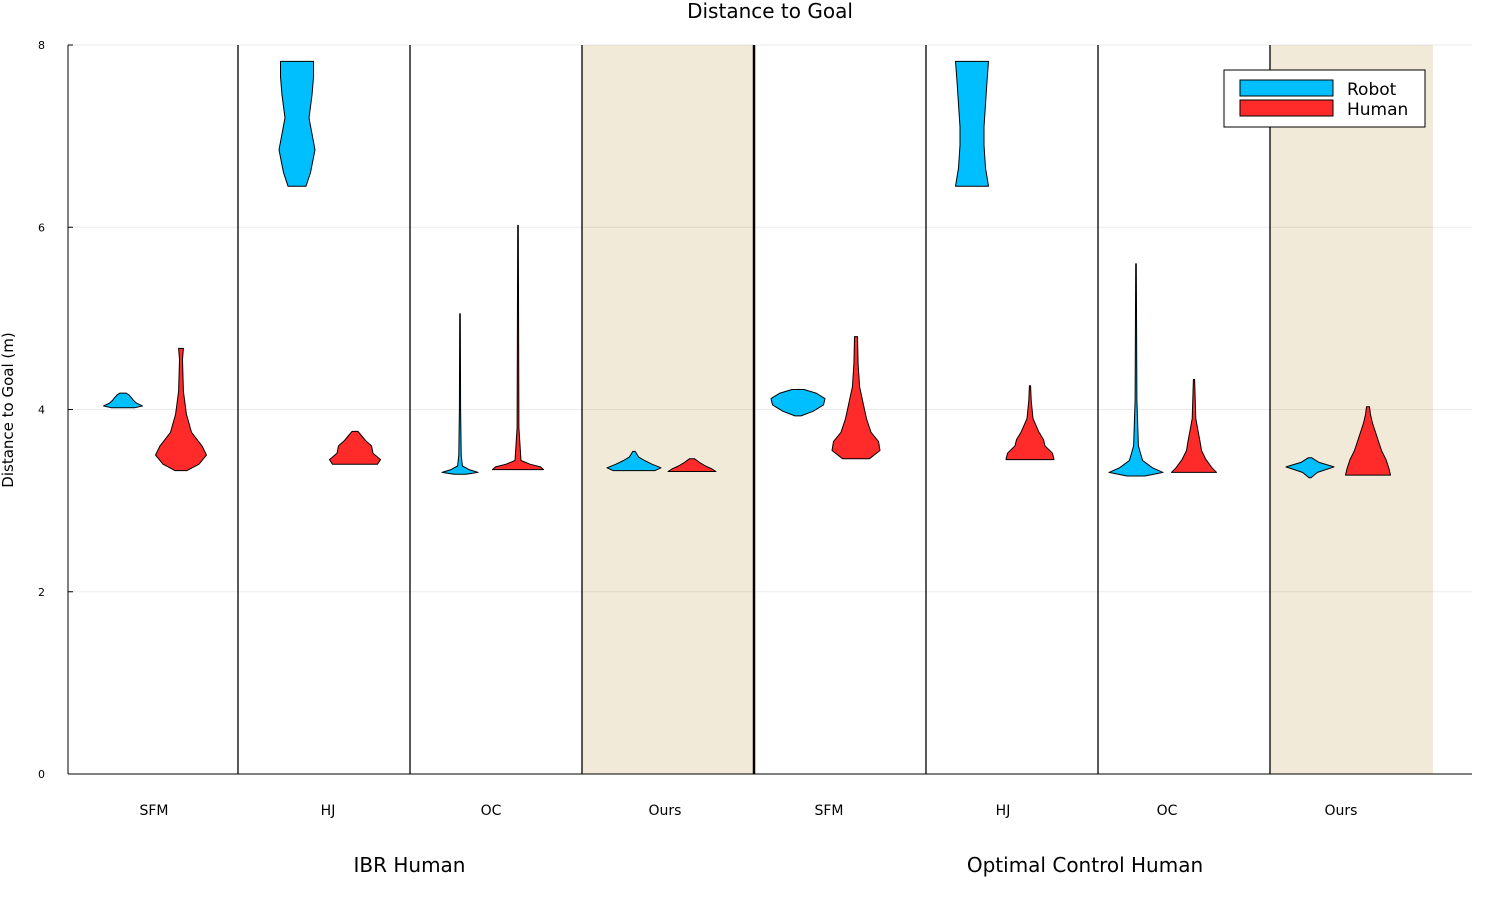 This screenshot has height=900, width=1500. Describe the element at coordinates (41, 592) in the screenshot. I see `y-tick-label: 2` at that location.